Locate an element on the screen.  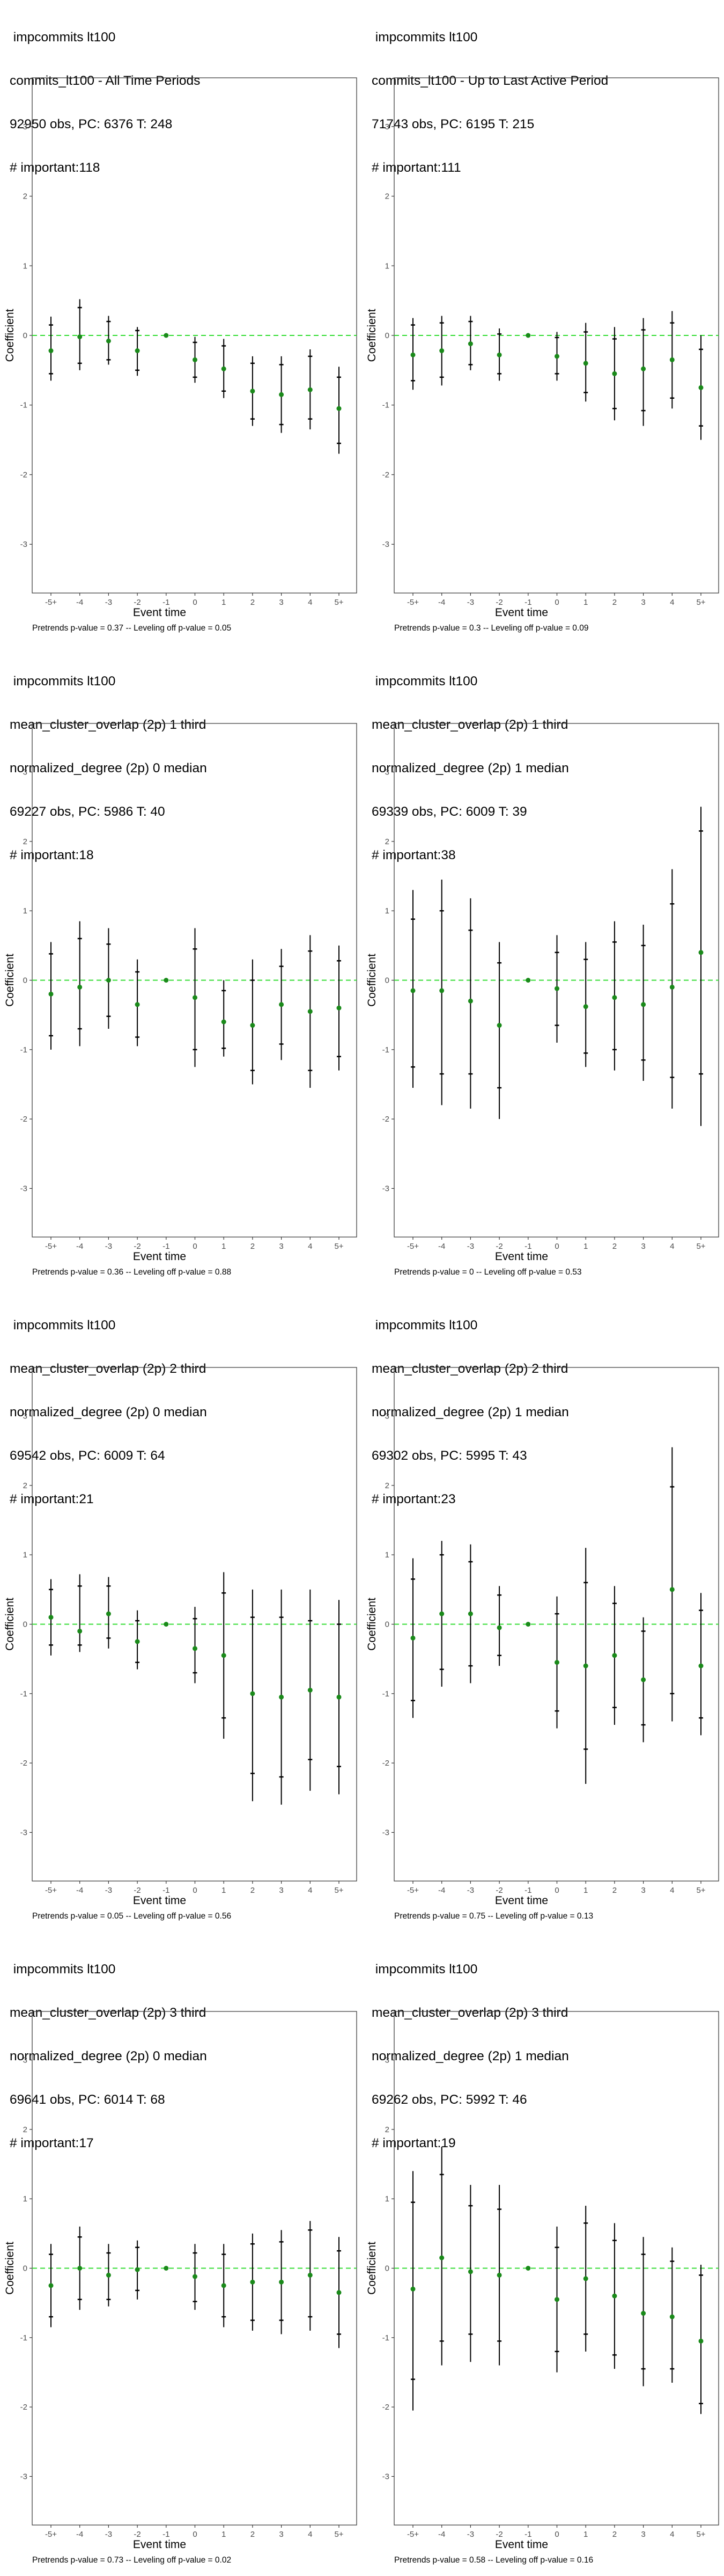
title-line: mean_cluster_overlap (2p) 2 third is located at coordinates (470, 1369).